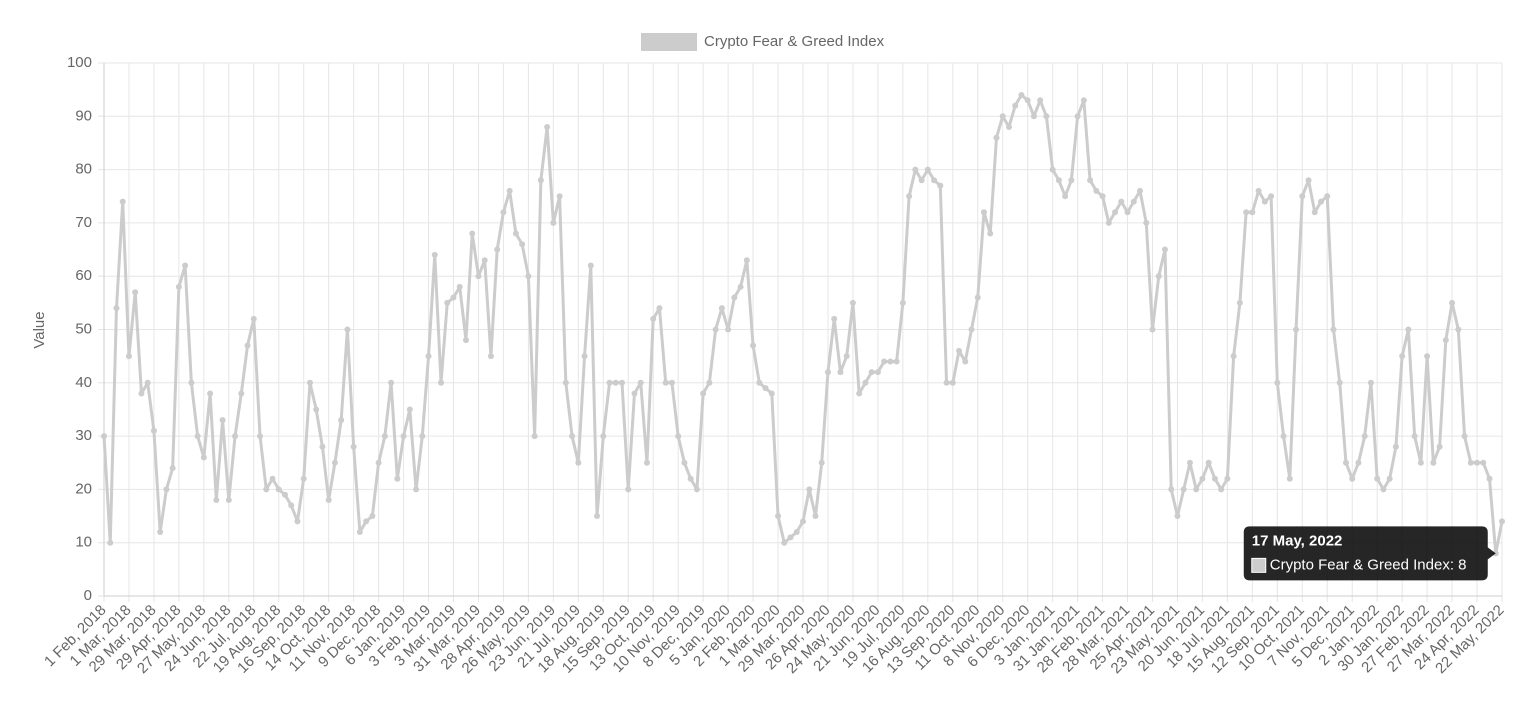 This screenshot has width=1536, height=714. What do you see at coordinates (79, 62) in the screenshot?
I see `y-tick-label: 100` at bounding box center [79, 62].